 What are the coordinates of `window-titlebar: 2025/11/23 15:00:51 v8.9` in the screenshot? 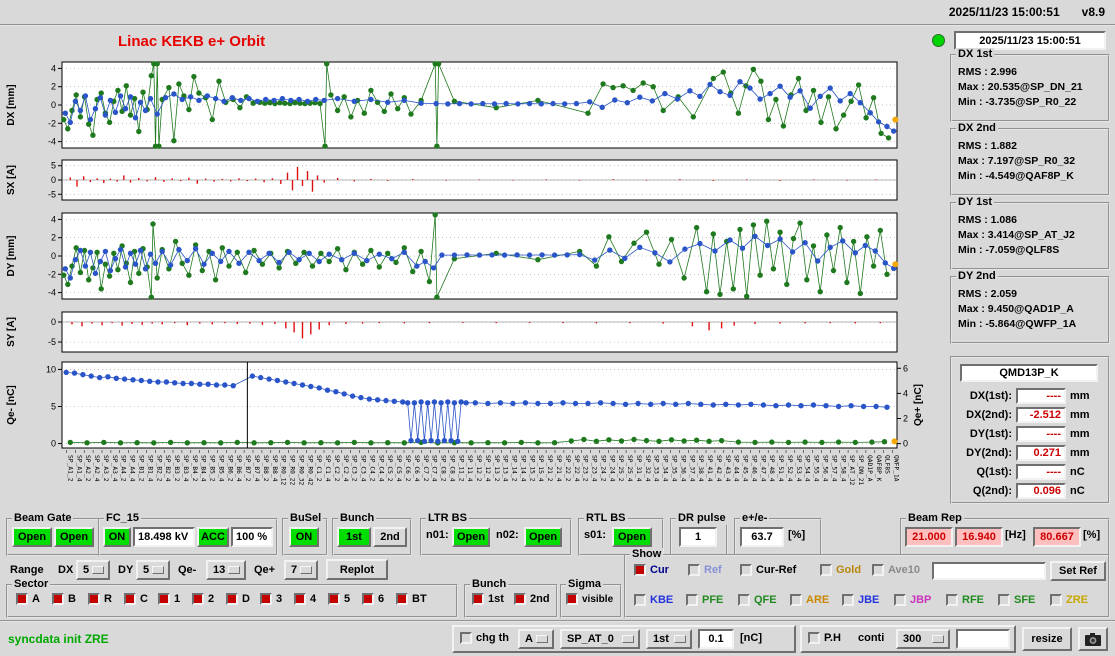 It's located at (557, 13).